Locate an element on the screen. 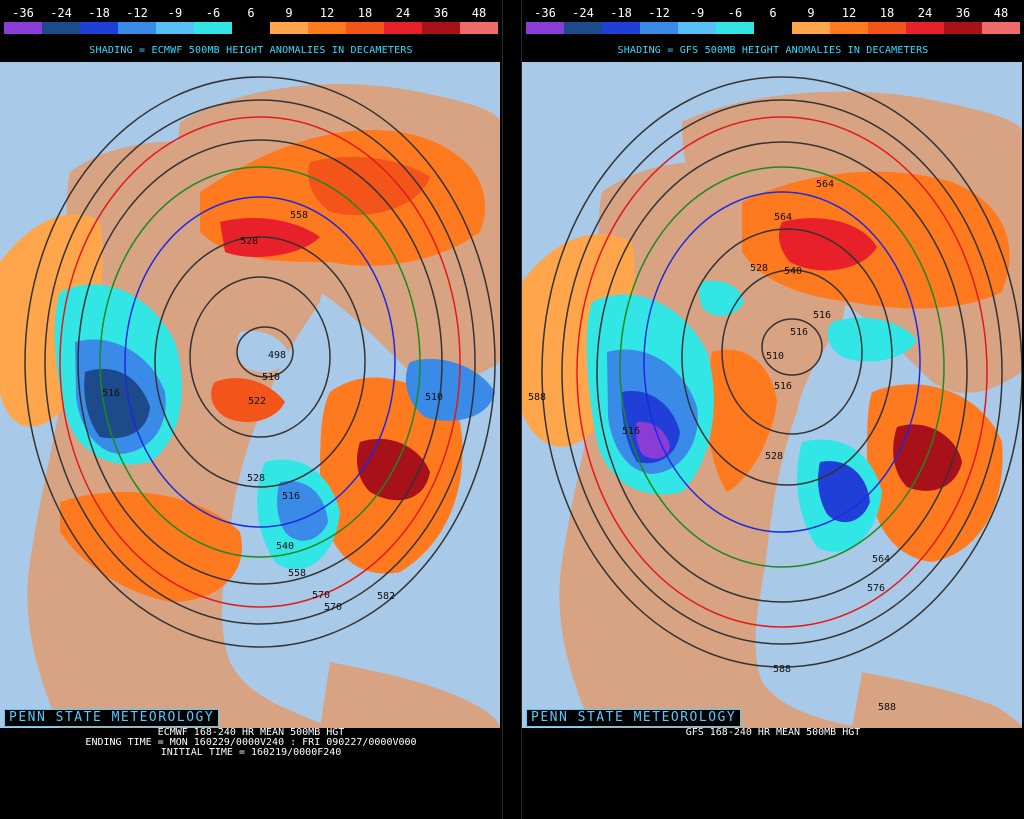  colorbar-label: 36 is located at coordinates (963, 13).